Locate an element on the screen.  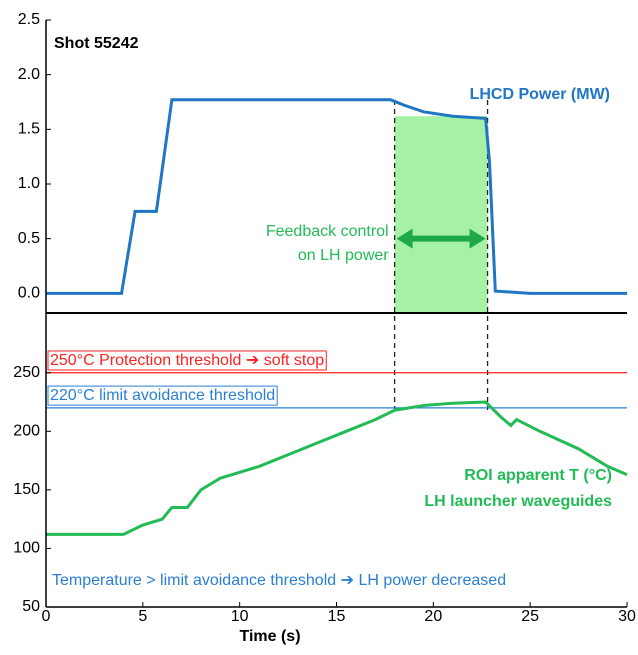
y-tick-label: 1.0 is located at coordinates (29, 183).